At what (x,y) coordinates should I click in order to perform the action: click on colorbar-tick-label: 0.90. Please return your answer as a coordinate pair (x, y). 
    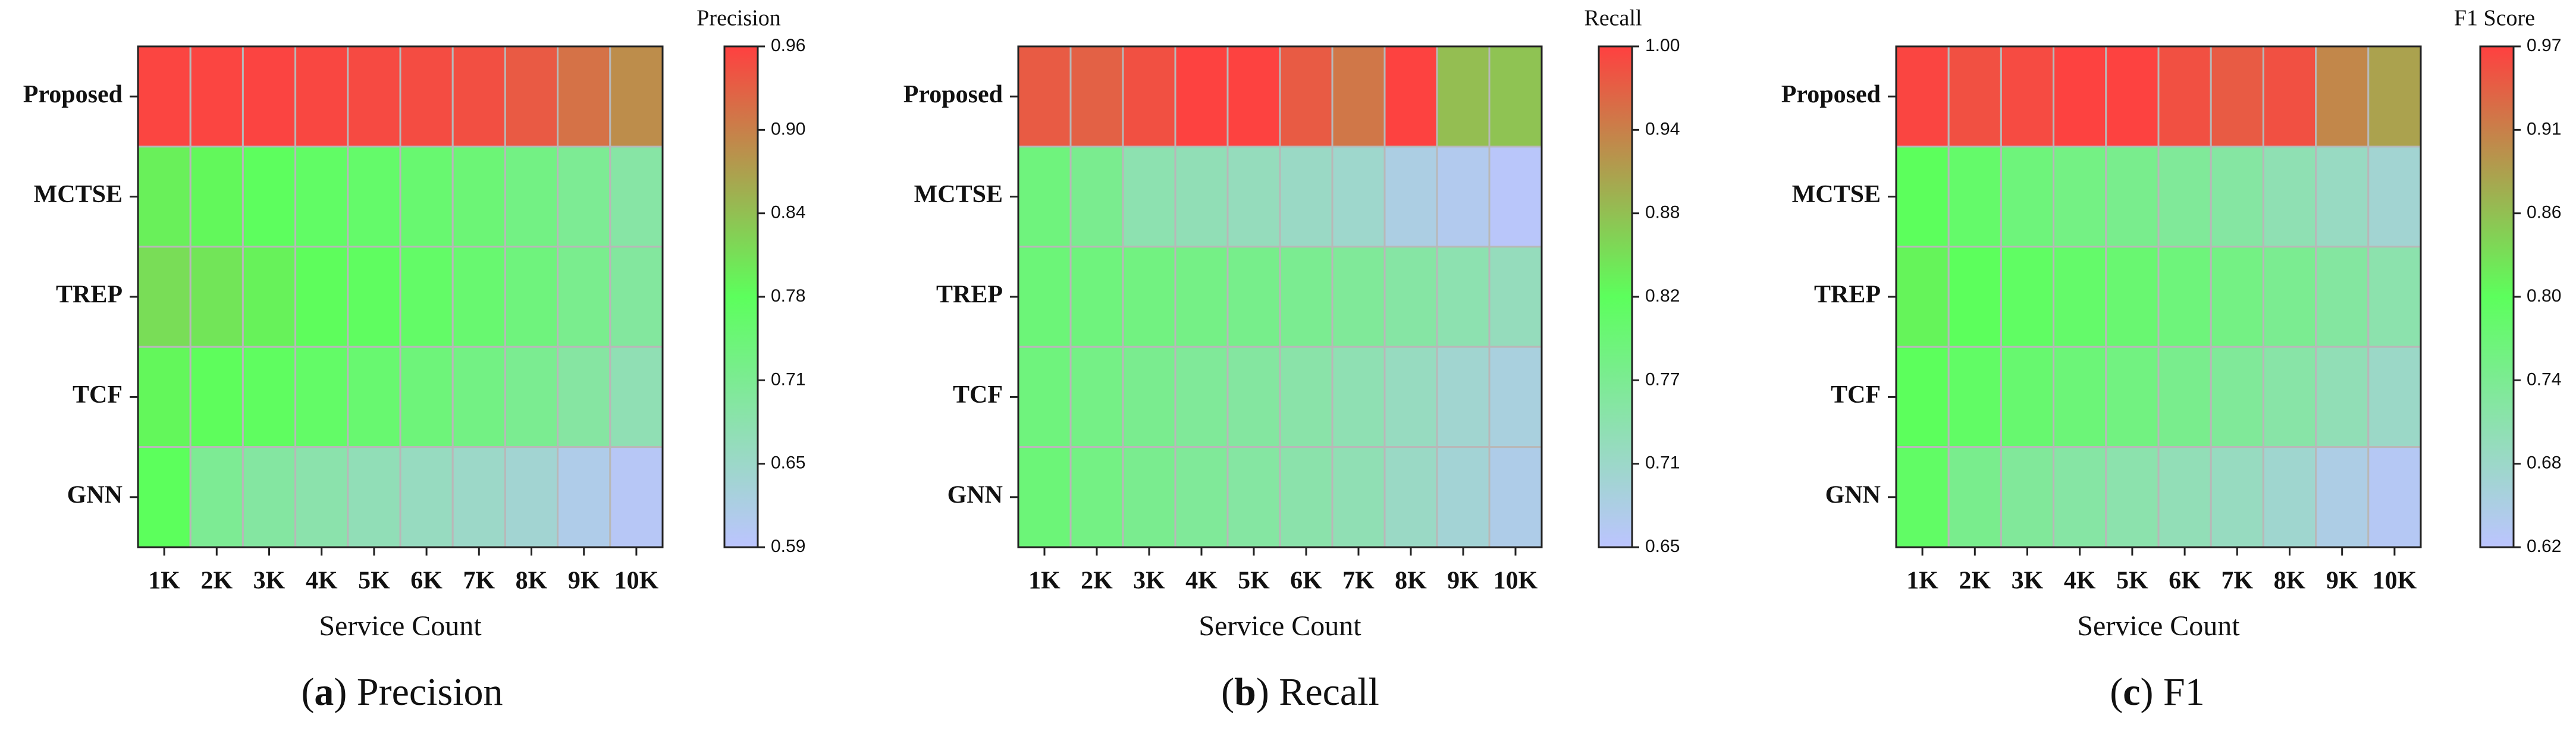
    Looking at the image, I should click on (788, 129).